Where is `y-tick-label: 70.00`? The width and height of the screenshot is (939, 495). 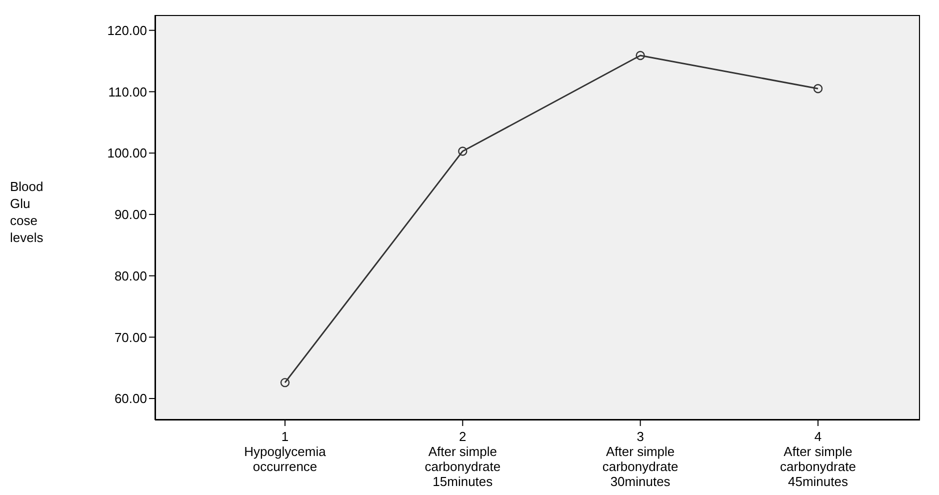
y-tick-label: 70.00 is located at coordinates (130, 337).